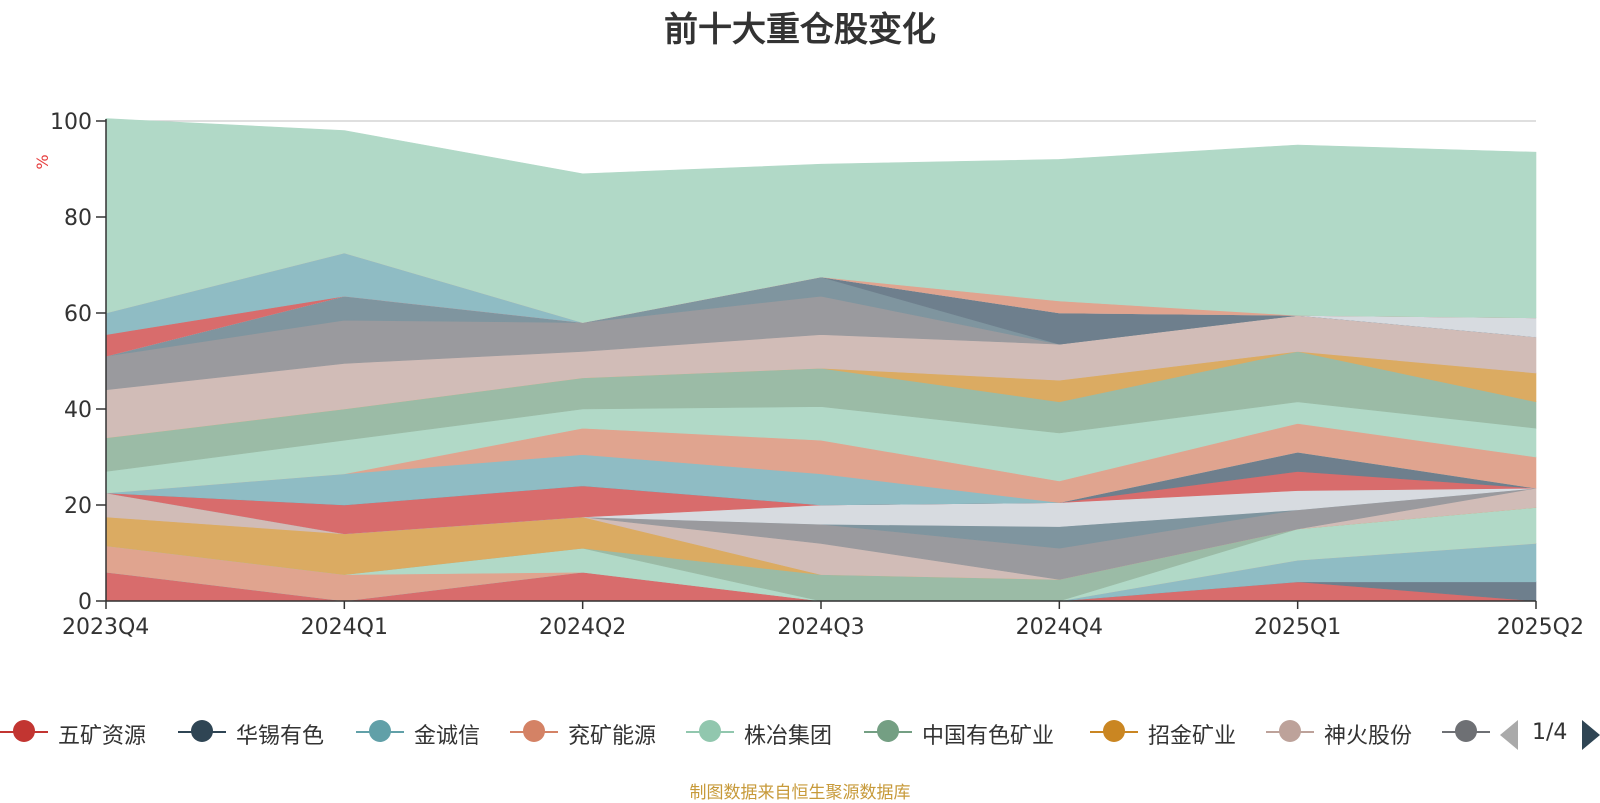  I want to click on legend-label: 五矿资源, so click(102, 736).